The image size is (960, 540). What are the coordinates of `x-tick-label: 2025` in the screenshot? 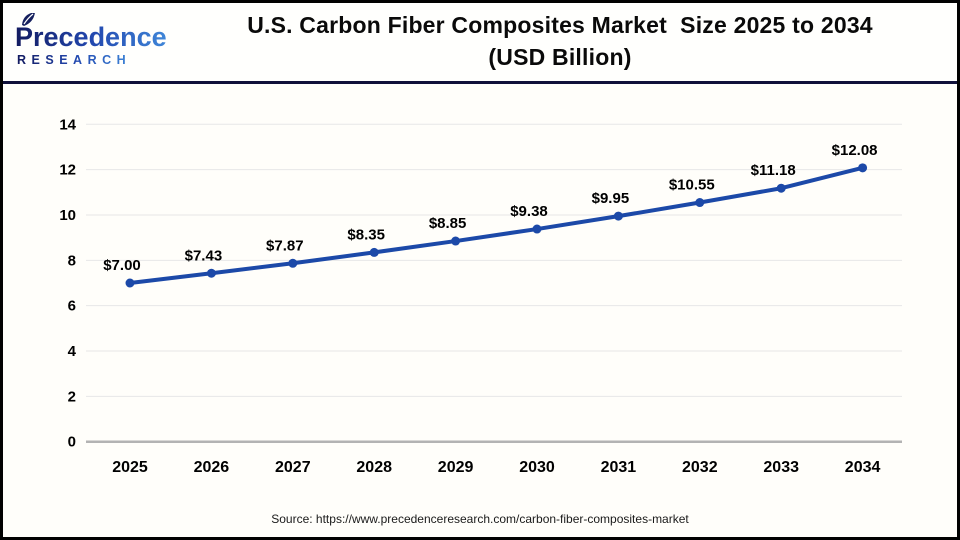 It's located at (130, 467).